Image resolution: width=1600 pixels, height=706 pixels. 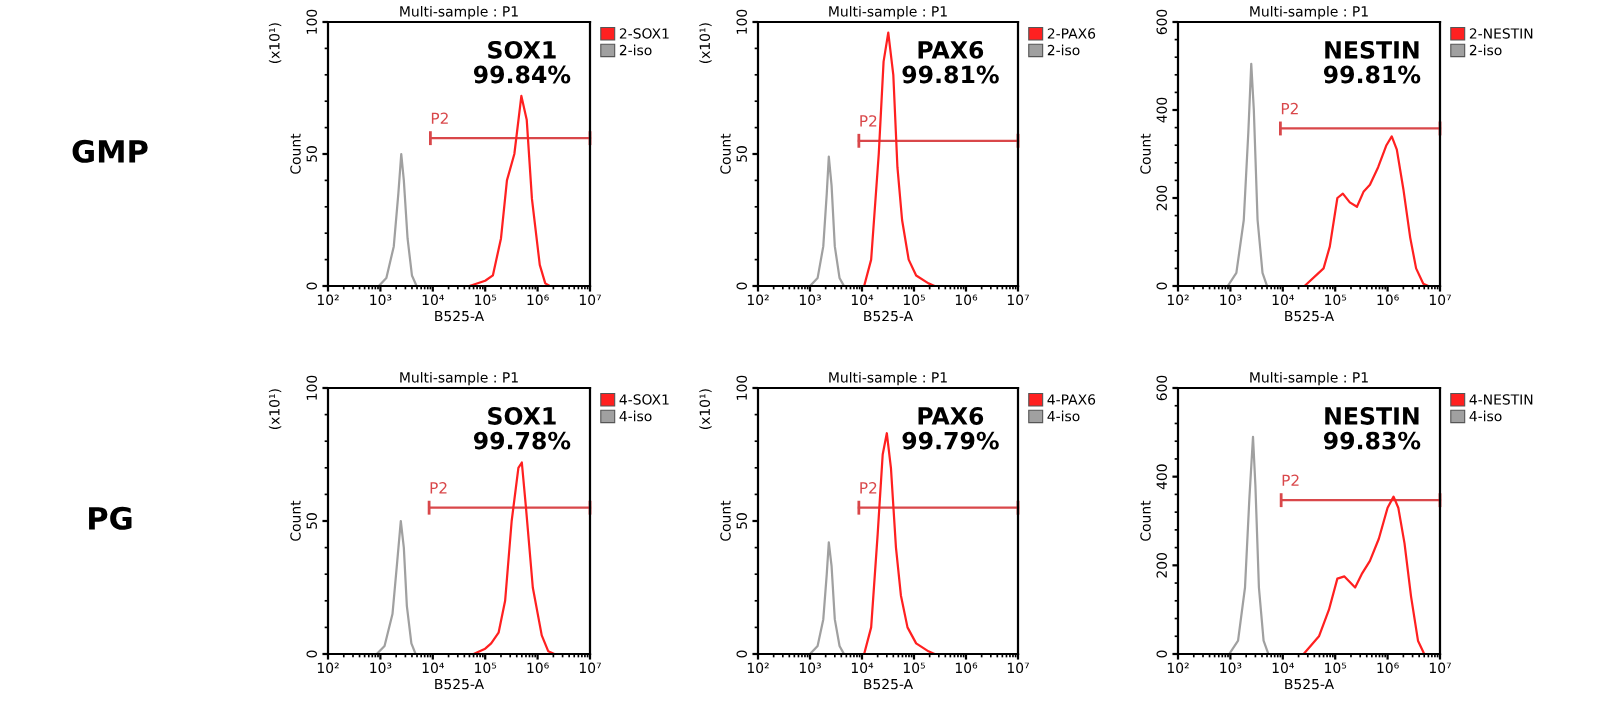 I want to click on annotation: 99.83%, so click(x=1372, y=440).